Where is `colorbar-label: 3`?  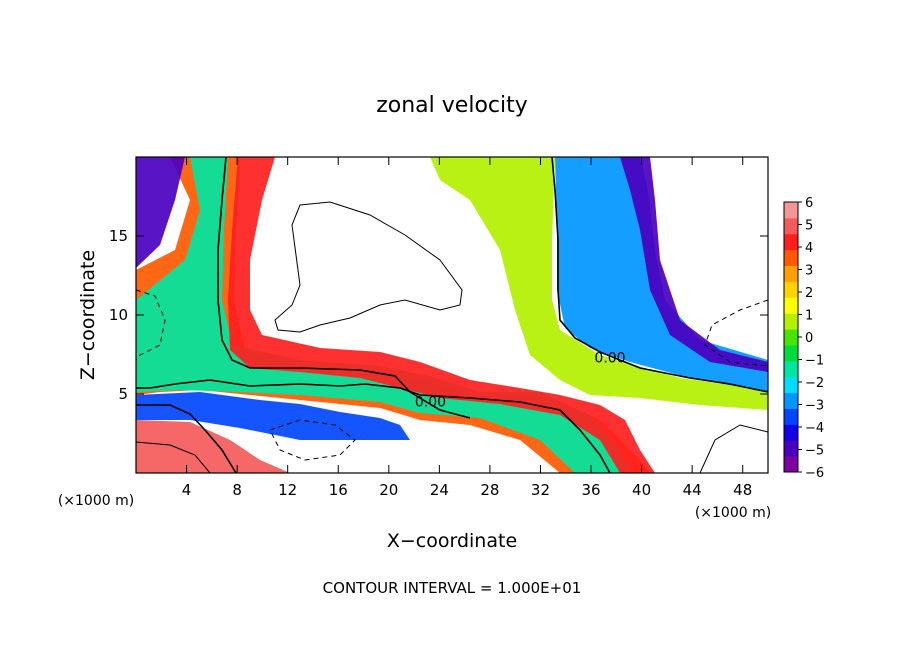 colorbar-label: 3 is located at coordinates (809, 271).